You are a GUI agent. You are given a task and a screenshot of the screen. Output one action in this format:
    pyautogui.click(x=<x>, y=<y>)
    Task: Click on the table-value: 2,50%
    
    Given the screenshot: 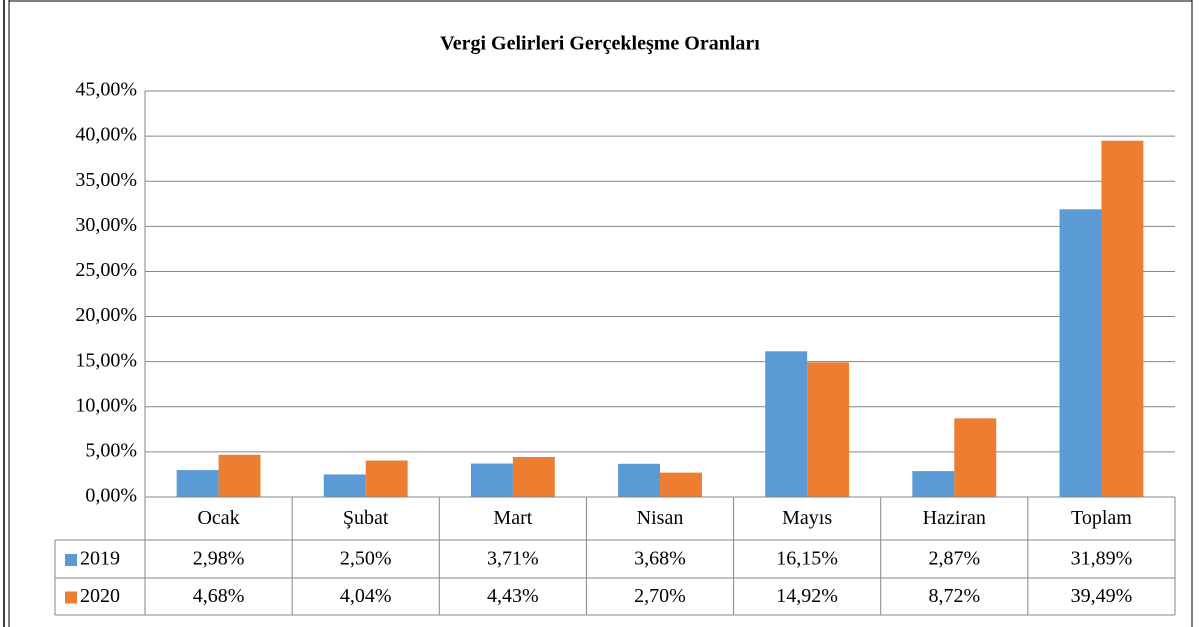 What is the action you would take?
    pyautogui.click(x=366, y=559)
    